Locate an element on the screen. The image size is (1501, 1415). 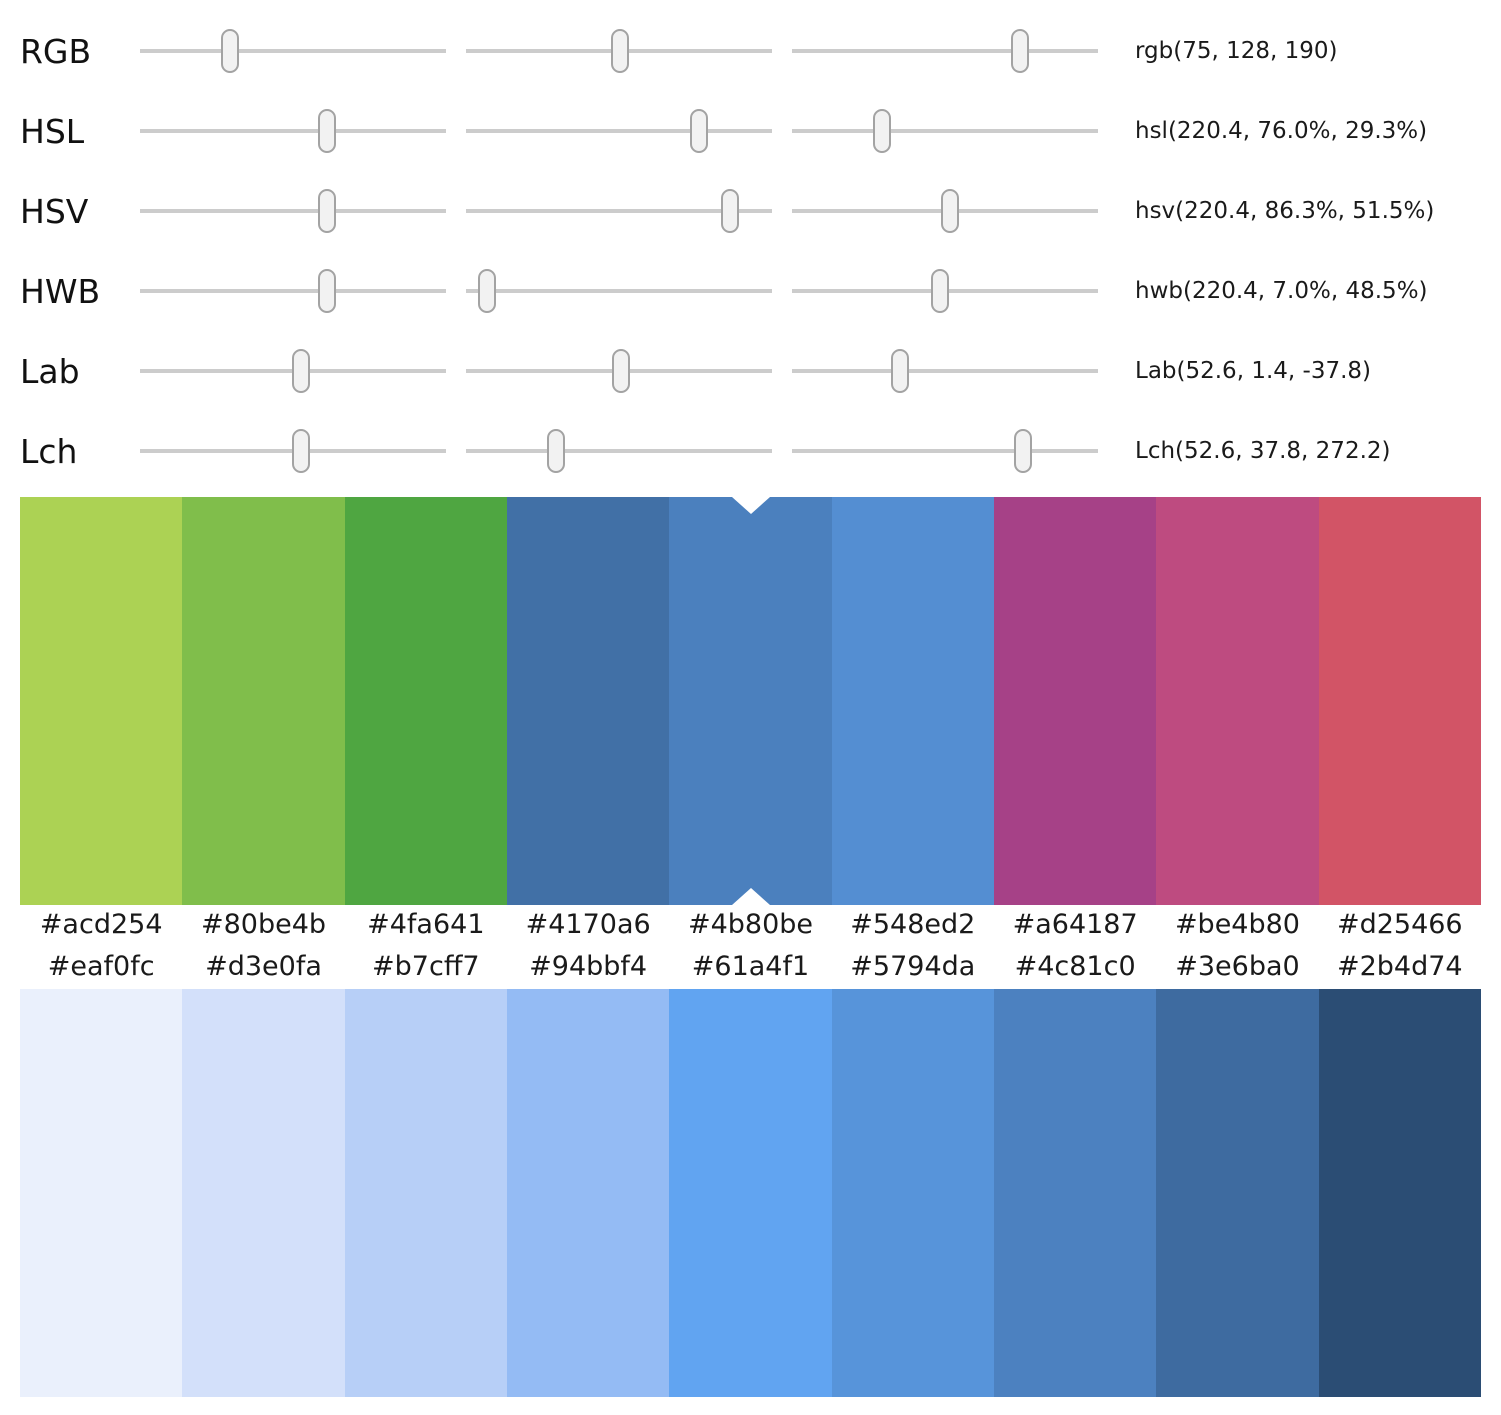
hsv-track-h is located at coordinates (293, 211).